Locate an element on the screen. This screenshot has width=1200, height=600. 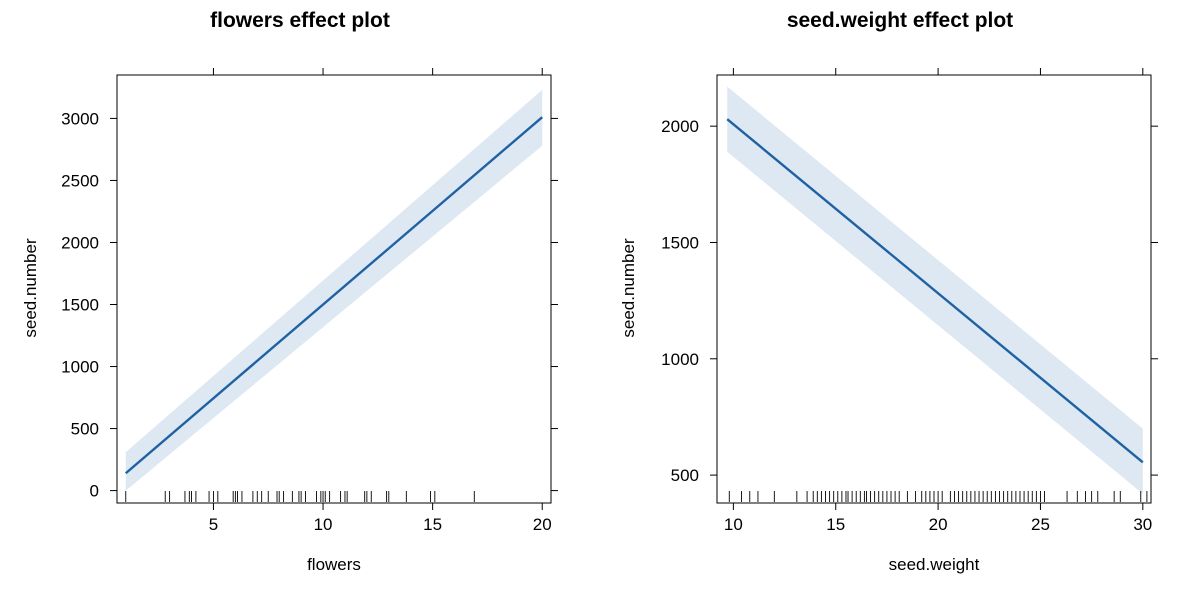
x-axis-label: seed.weight is located at coordinates (934, 564).